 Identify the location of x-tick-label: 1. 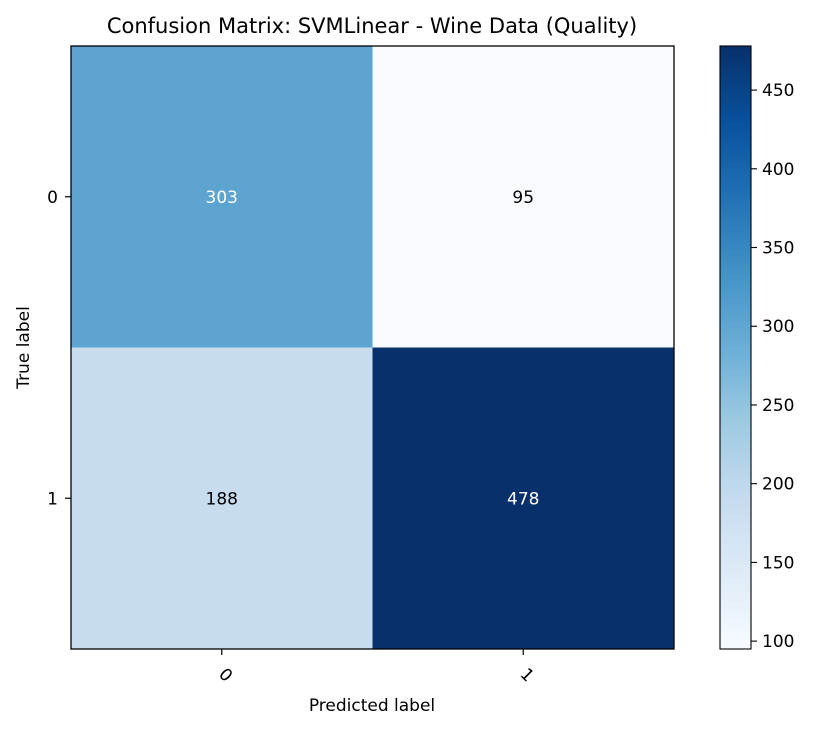
(527, 676).